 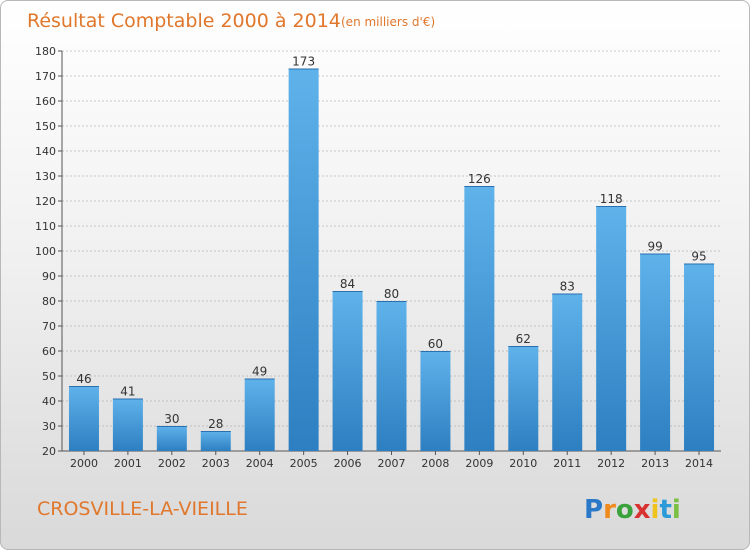 What do you see at coordinates (49, 326) in the screenshot?
I see `y-tick-label: 70` at bounding box center [49, 326].